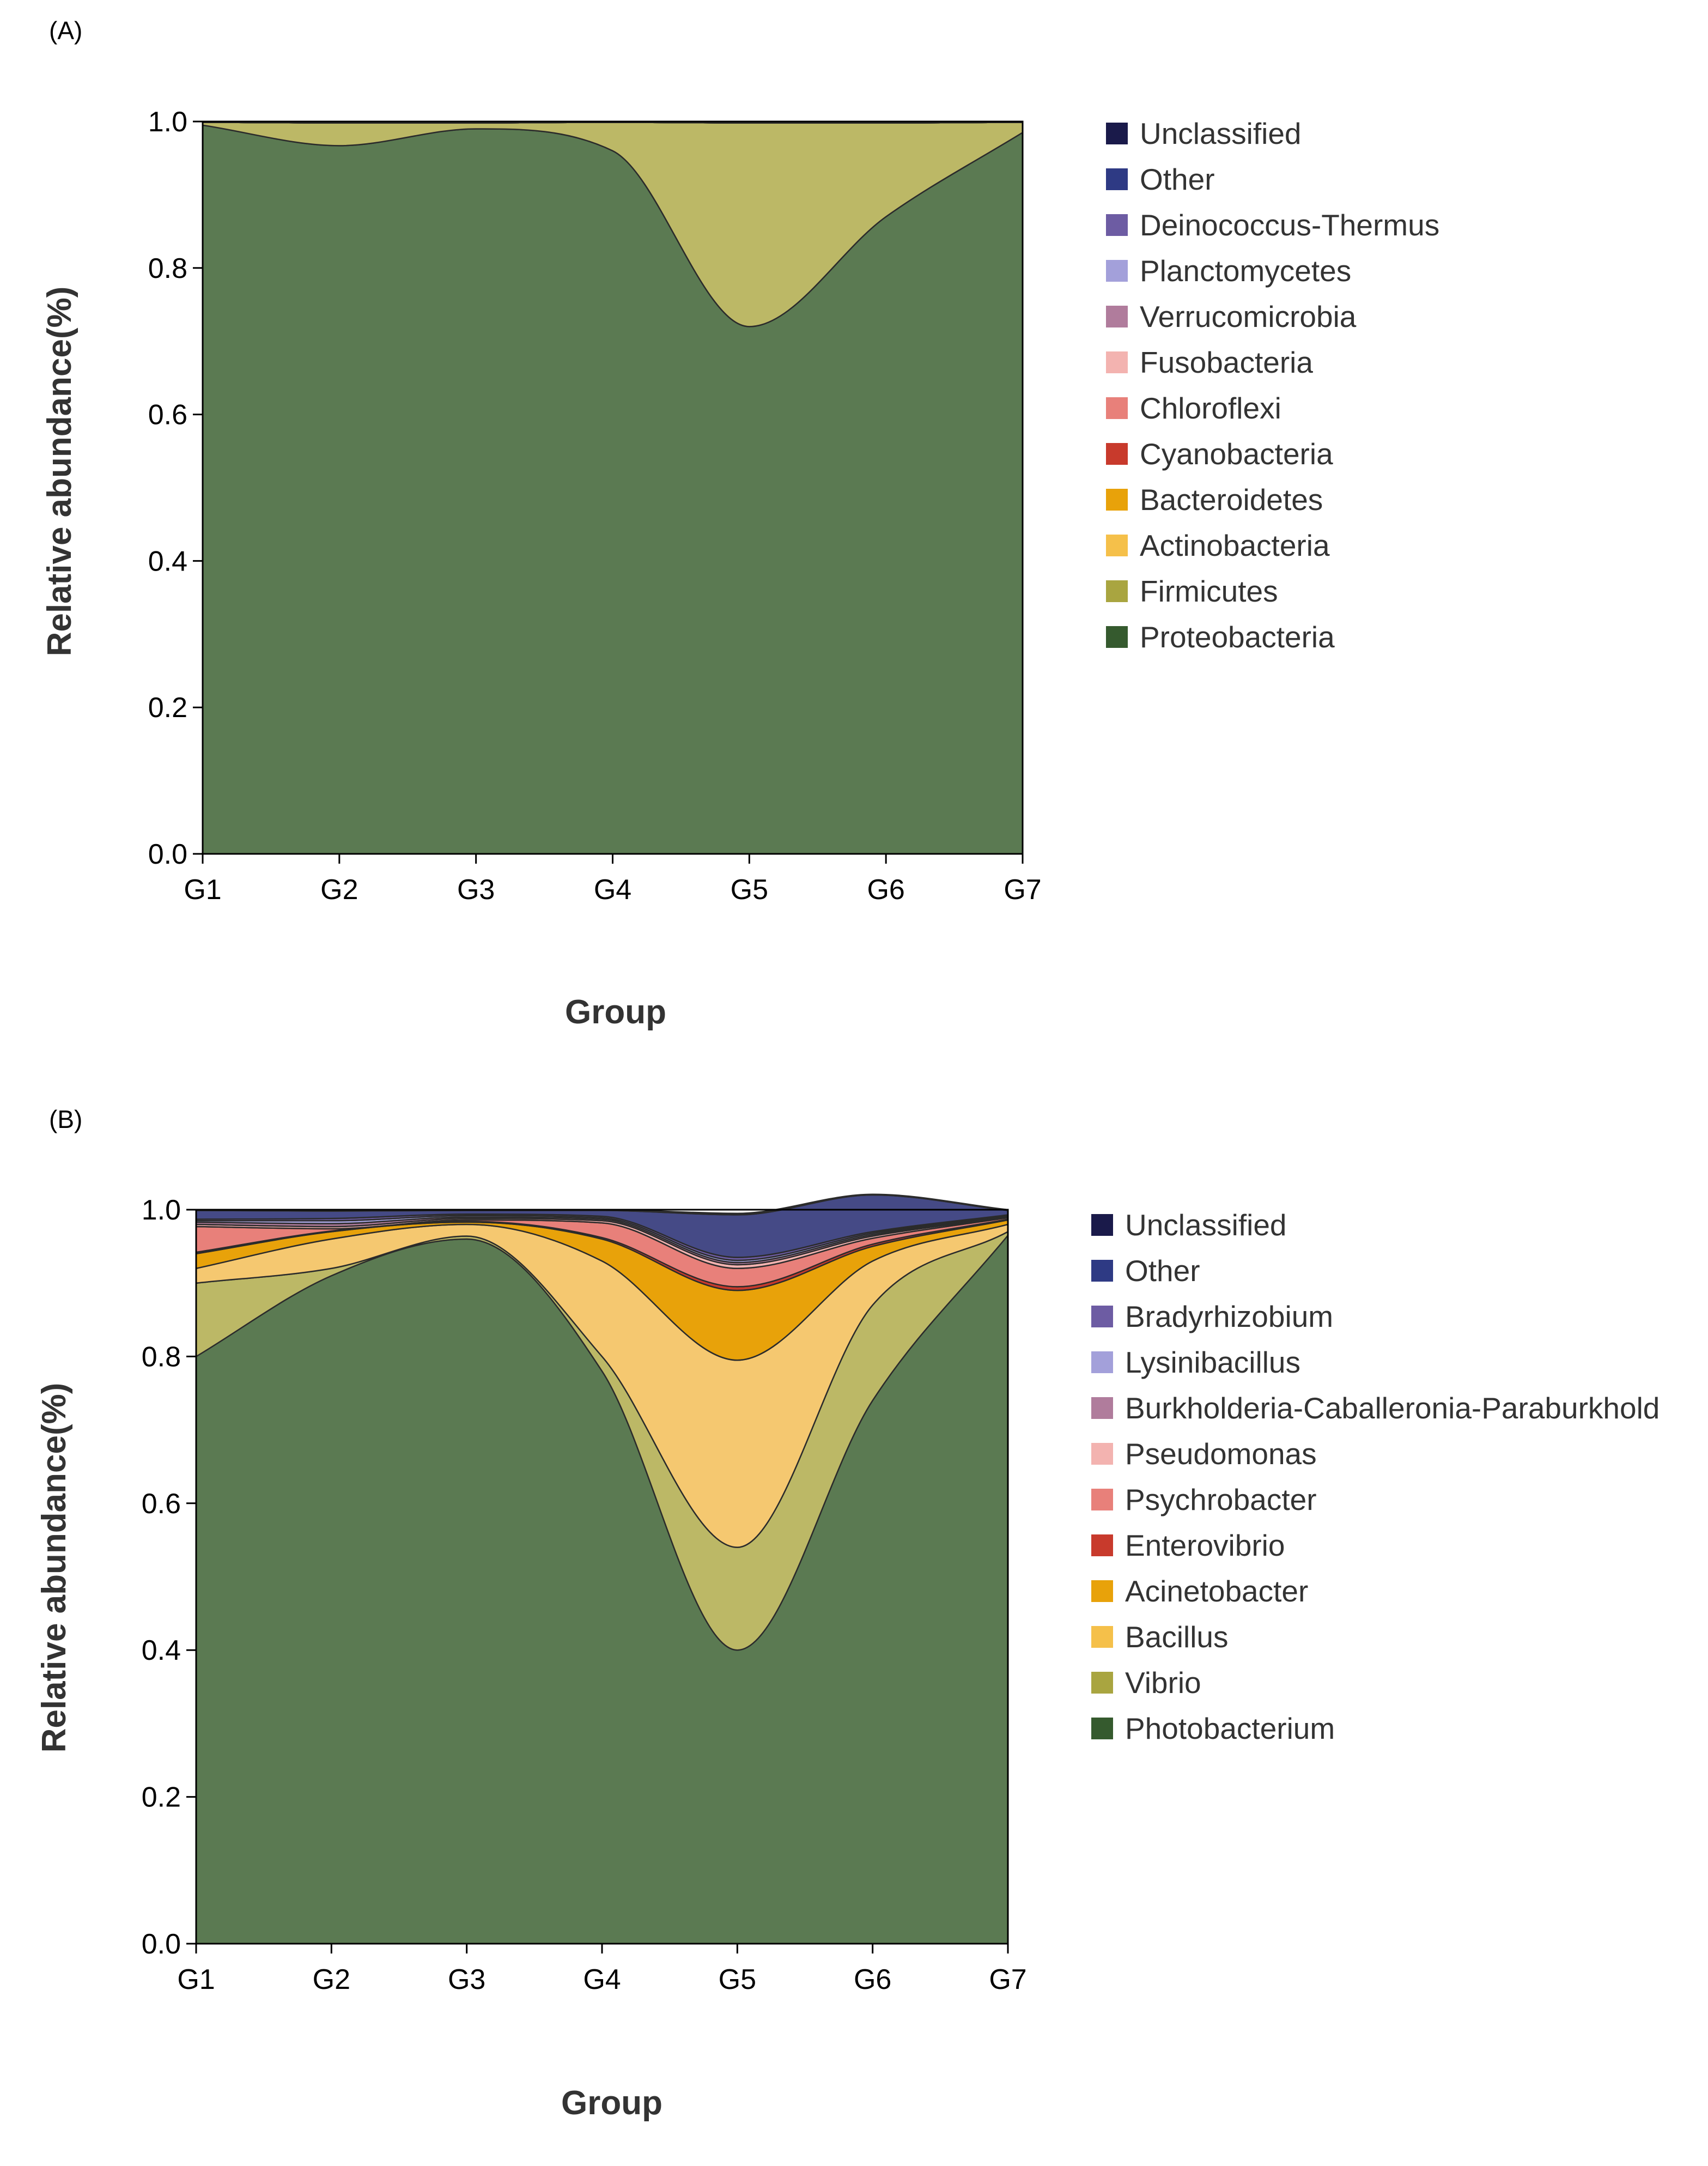  What do you see at coordinates (65, 30) in the screenshot?
I see `panel-a-label: (A)` at bounding box center [65, 30].